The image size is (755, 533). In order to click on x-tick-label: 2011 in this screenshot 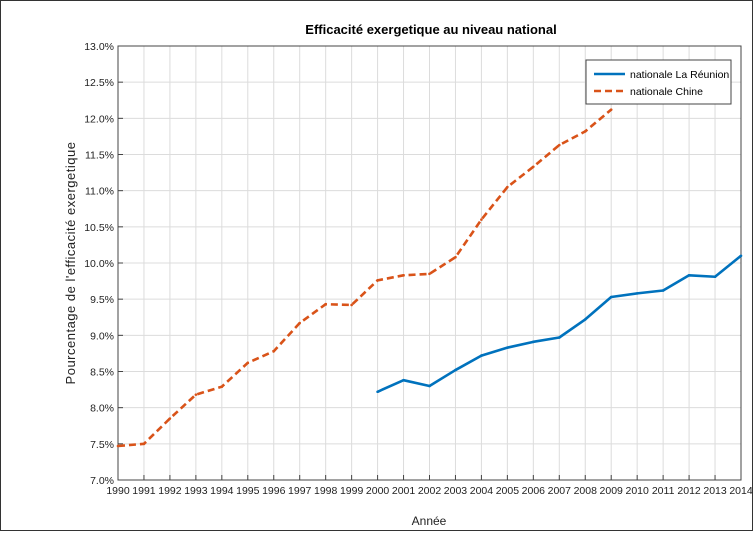, I will do `click(663, 491)`.